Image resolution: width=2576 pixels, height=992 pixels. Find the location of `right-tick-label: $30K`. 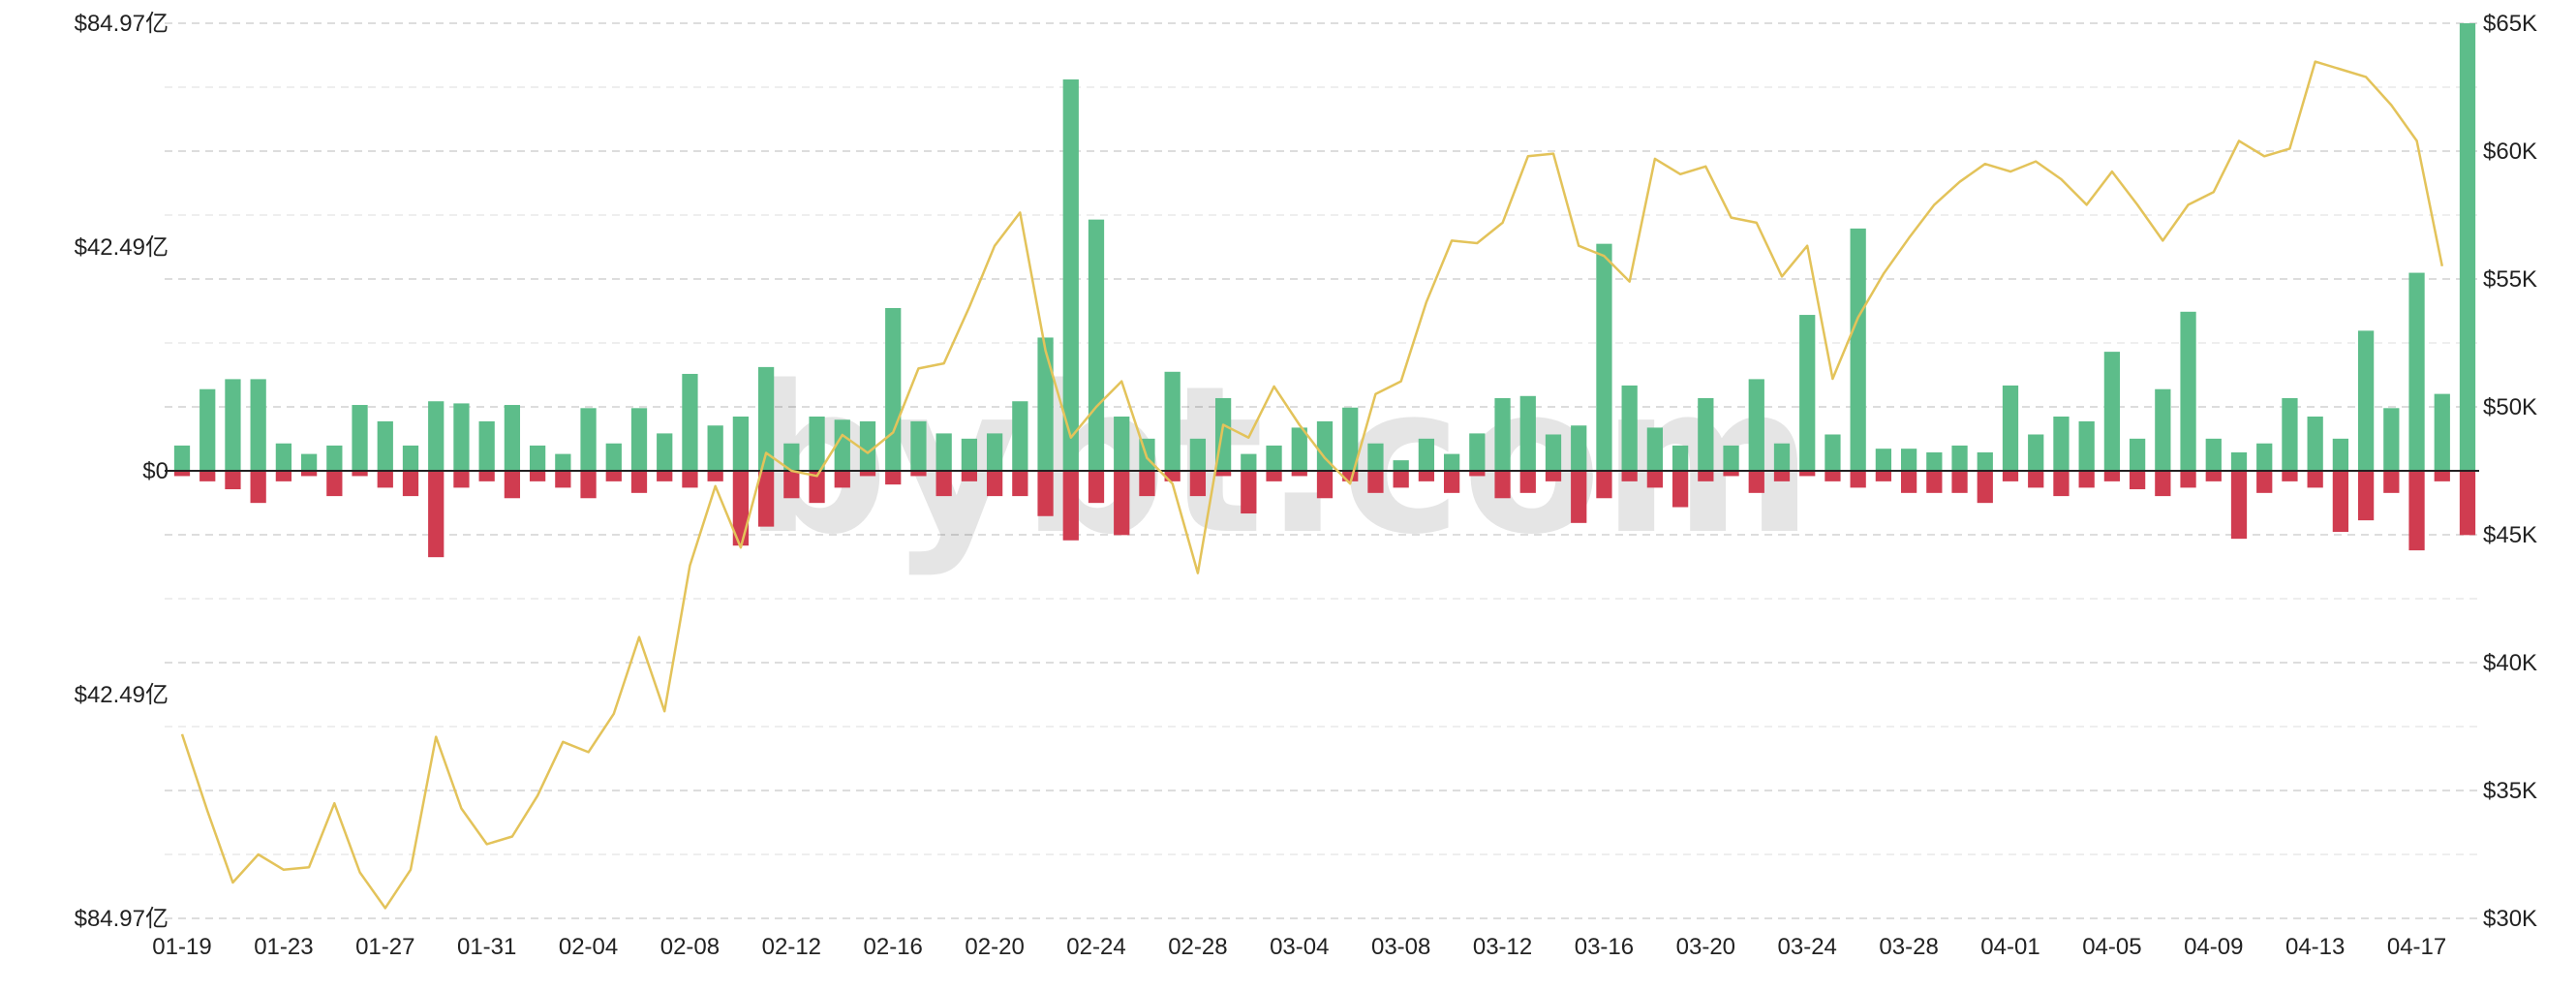

right-tick-label: $30K is located at coordinates (2510, 919).